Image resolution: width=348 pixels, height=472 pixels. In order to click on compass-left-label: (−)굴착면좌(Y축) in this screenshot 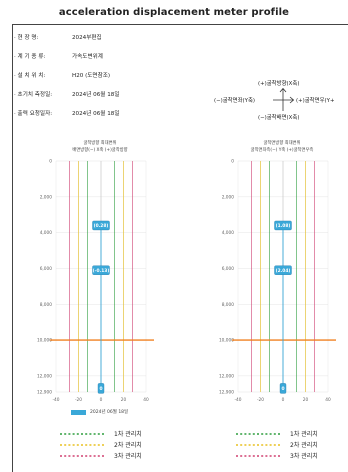, I will do `click(235, 101)`.